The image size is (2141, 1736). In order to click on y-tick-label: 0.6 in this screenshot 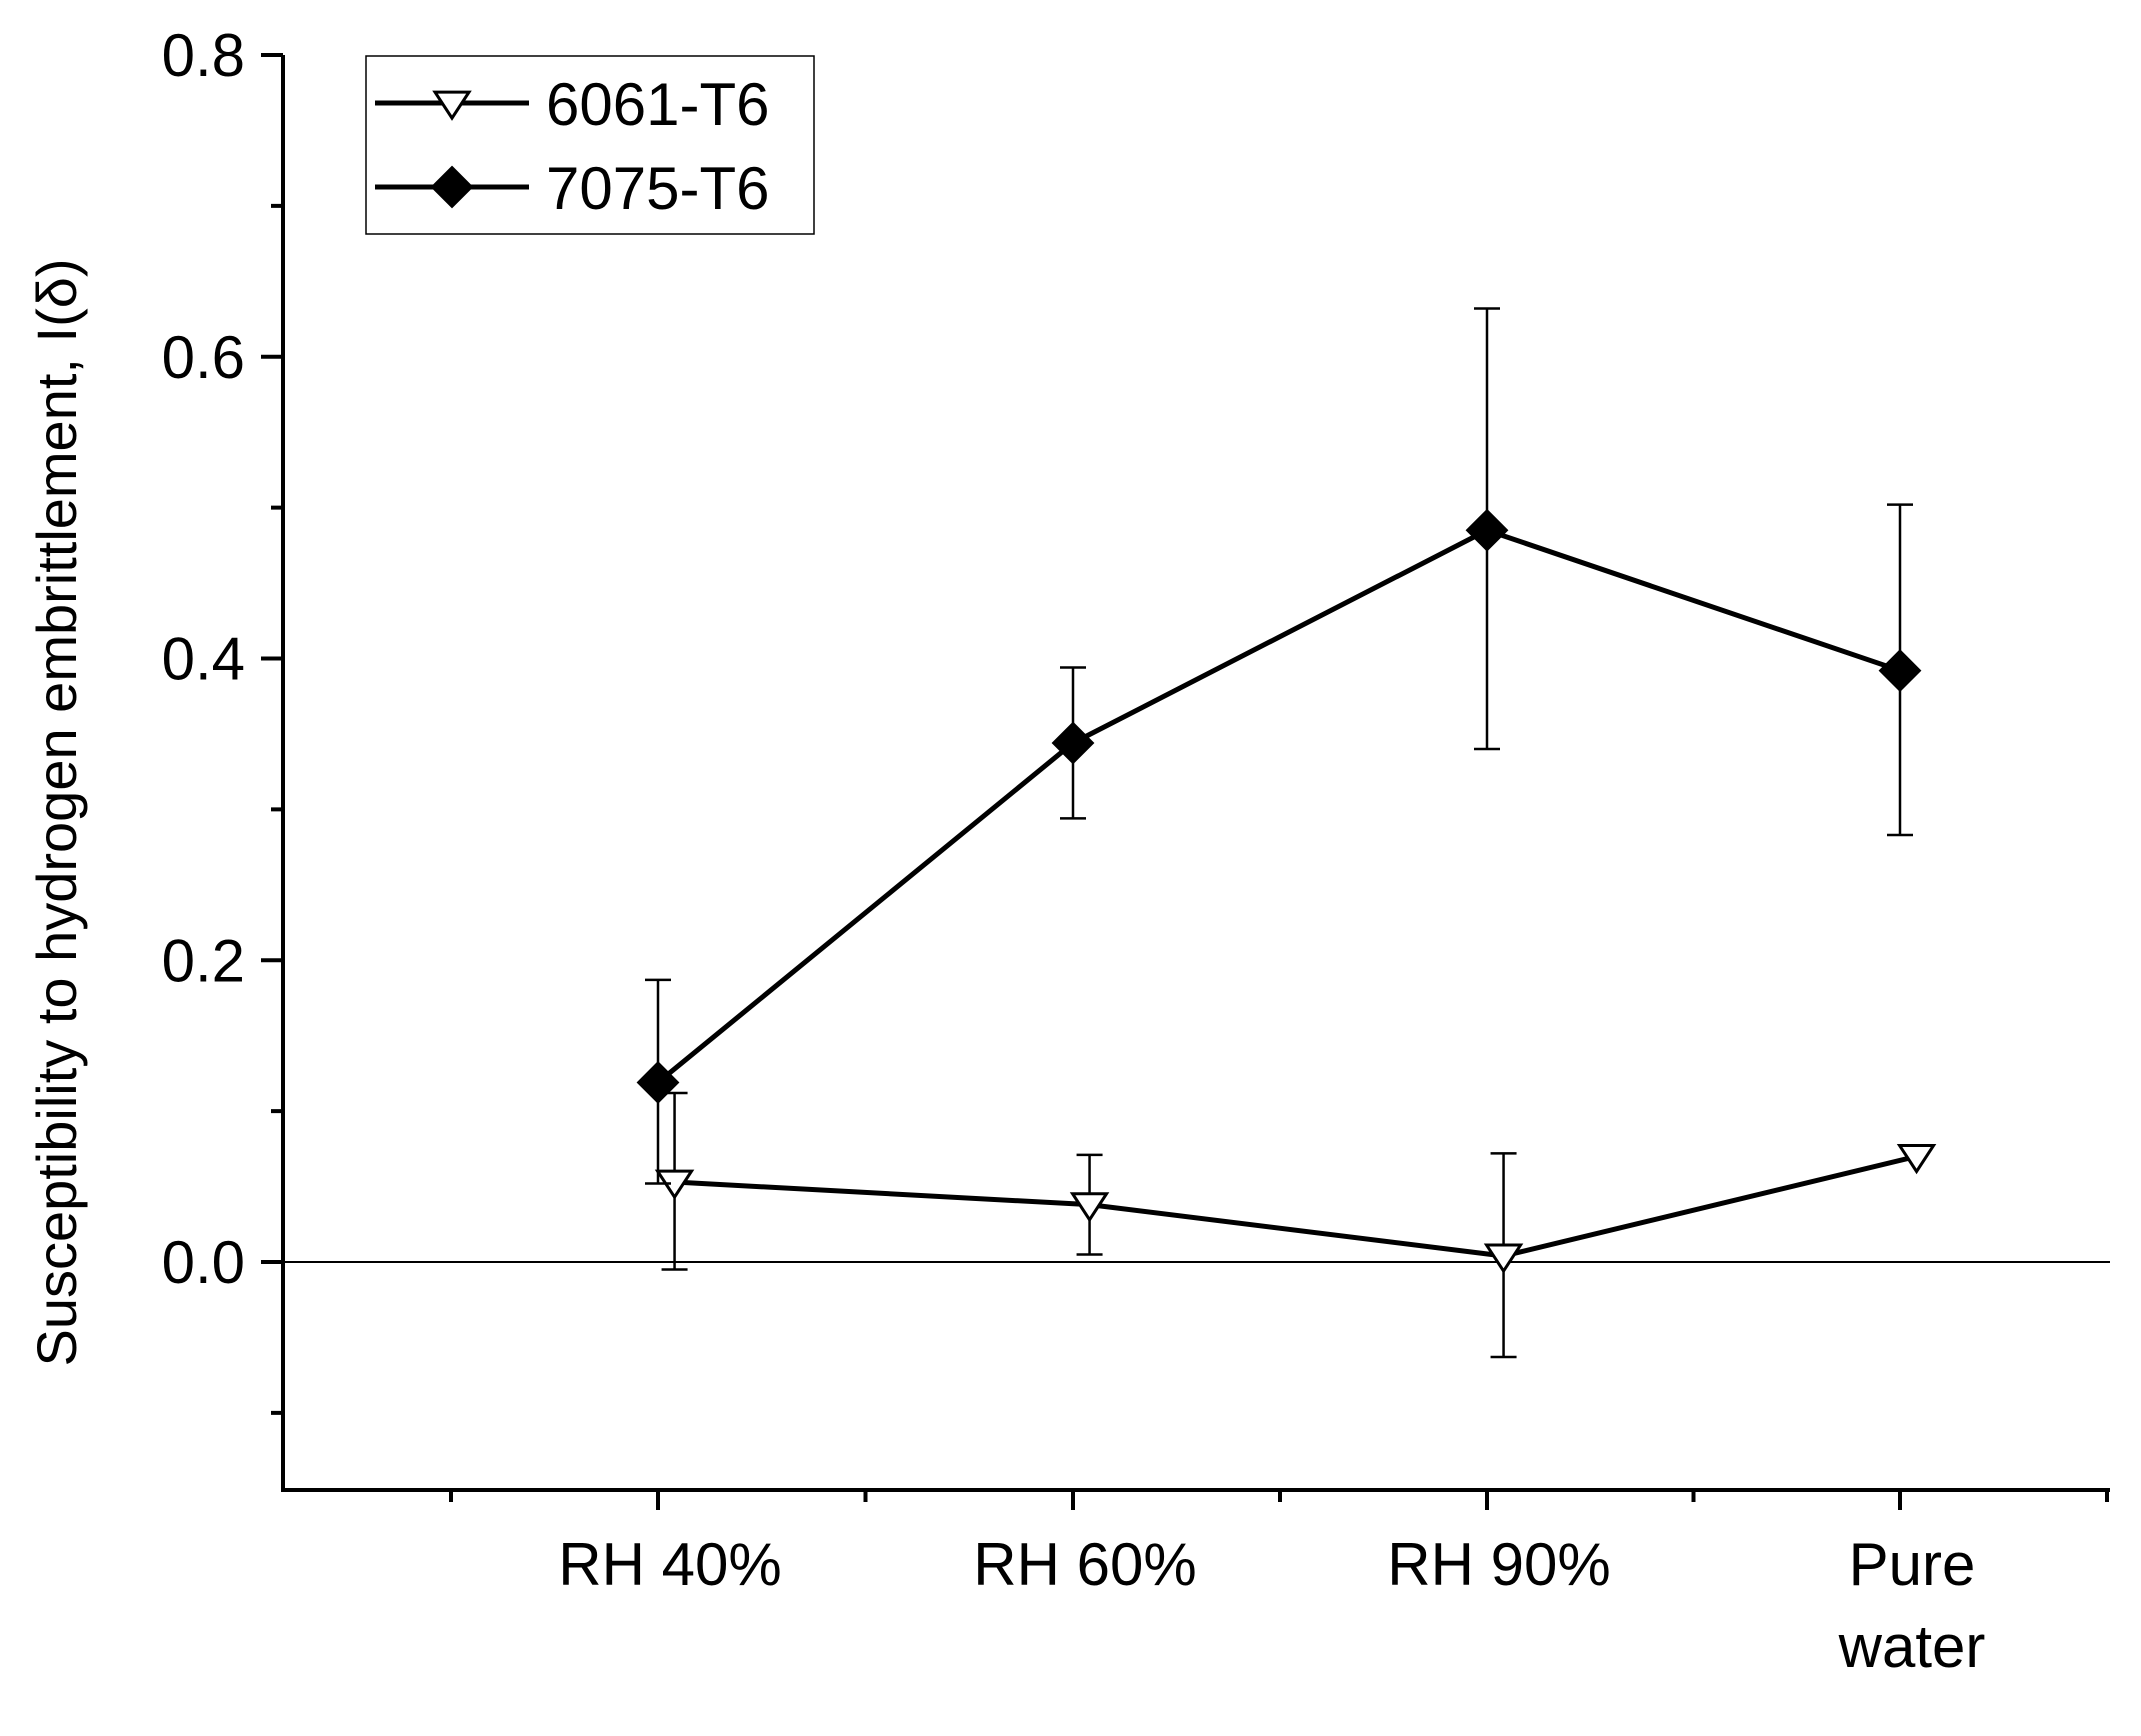, I will do `click(203, 357)`.